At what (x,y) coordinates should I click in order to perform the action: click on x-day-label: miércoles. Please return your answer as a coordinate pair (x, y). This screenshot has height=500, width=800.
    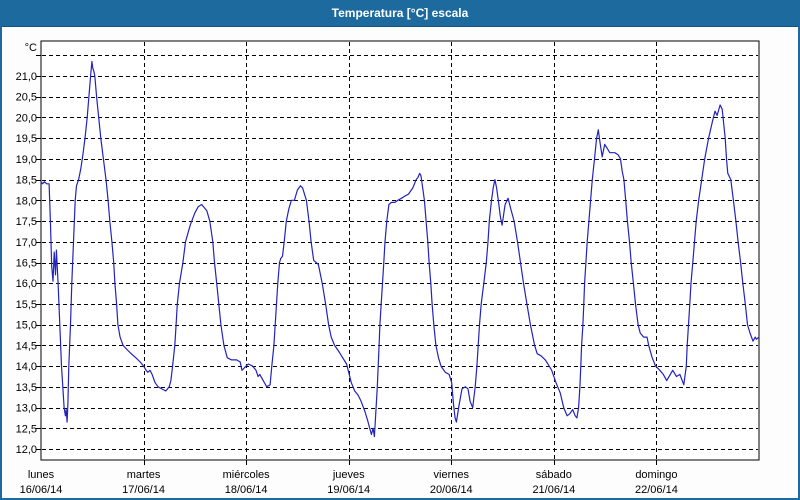
    Looking at the image, I should click on (247, 475).